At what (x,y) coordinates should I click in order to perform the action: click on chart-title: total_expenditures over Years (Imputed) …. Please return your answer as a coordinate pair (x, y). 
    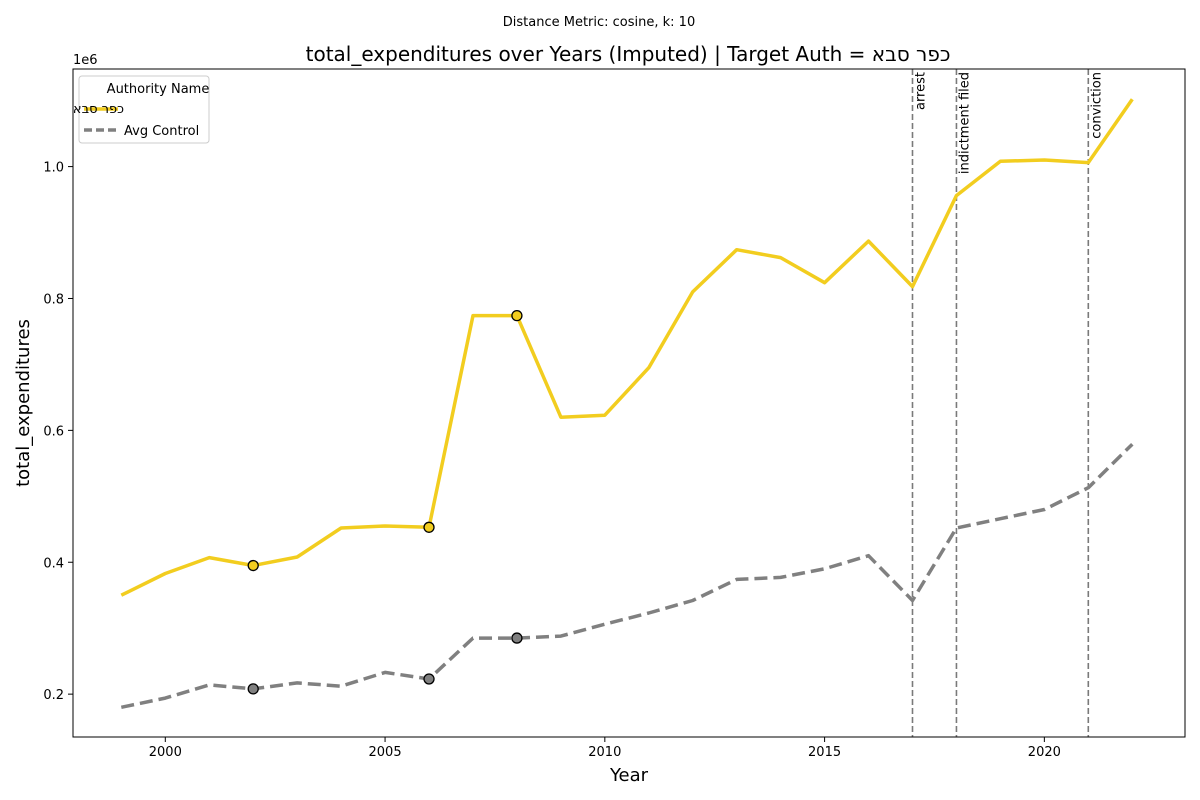
    Looking at the image, I should click on (628, 54).